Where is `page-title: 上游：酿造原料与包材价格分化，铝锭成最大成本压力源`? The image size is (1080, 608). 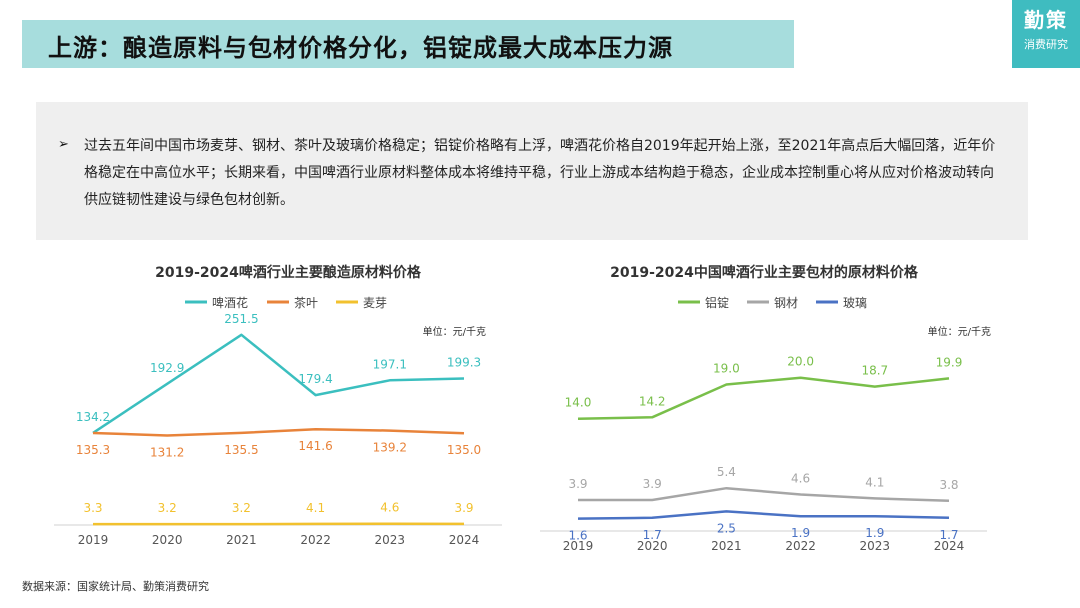 page-title: 上游：酿造原料与包材价格分化，铝锭成最大成本压力源 is located at coordinates (360, 48).